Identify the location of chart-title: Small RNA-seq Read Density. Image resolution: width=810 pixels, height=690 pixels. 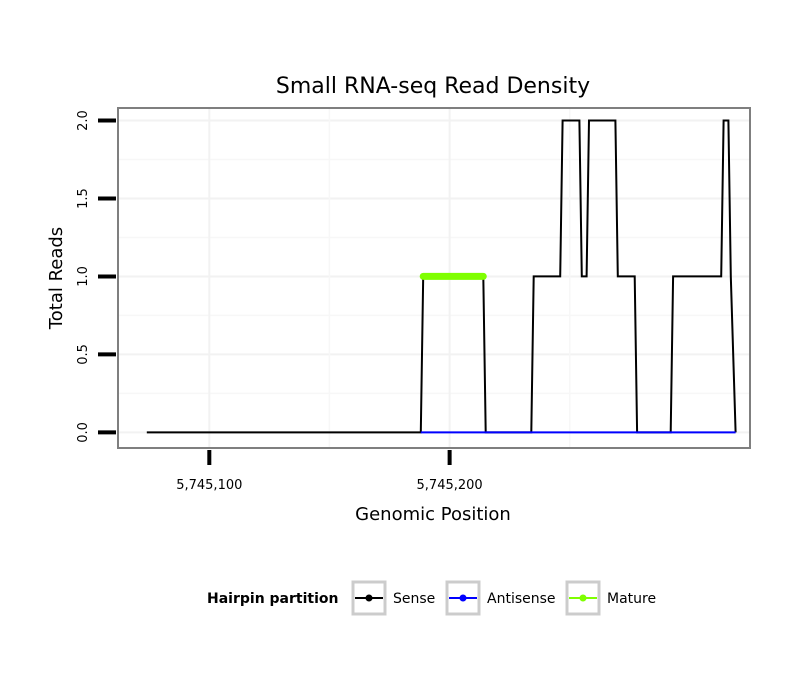
(433, 86).